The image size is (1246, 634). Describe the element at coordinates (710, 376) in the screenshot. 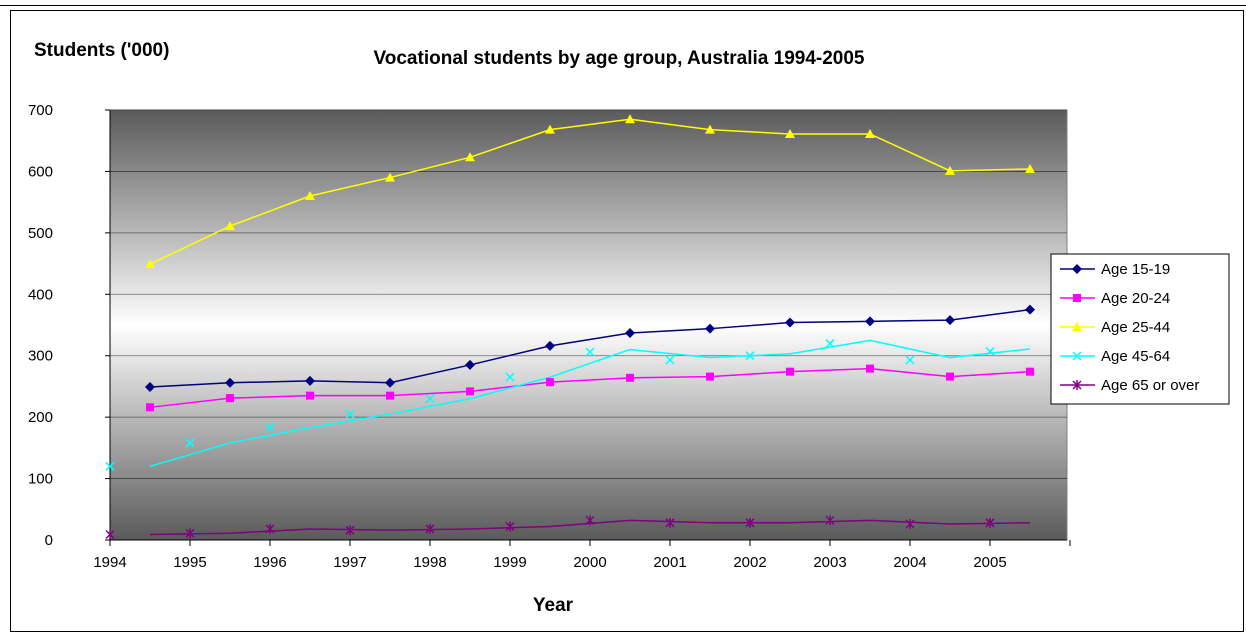

I see `point-age-20-24-2001` at that location.